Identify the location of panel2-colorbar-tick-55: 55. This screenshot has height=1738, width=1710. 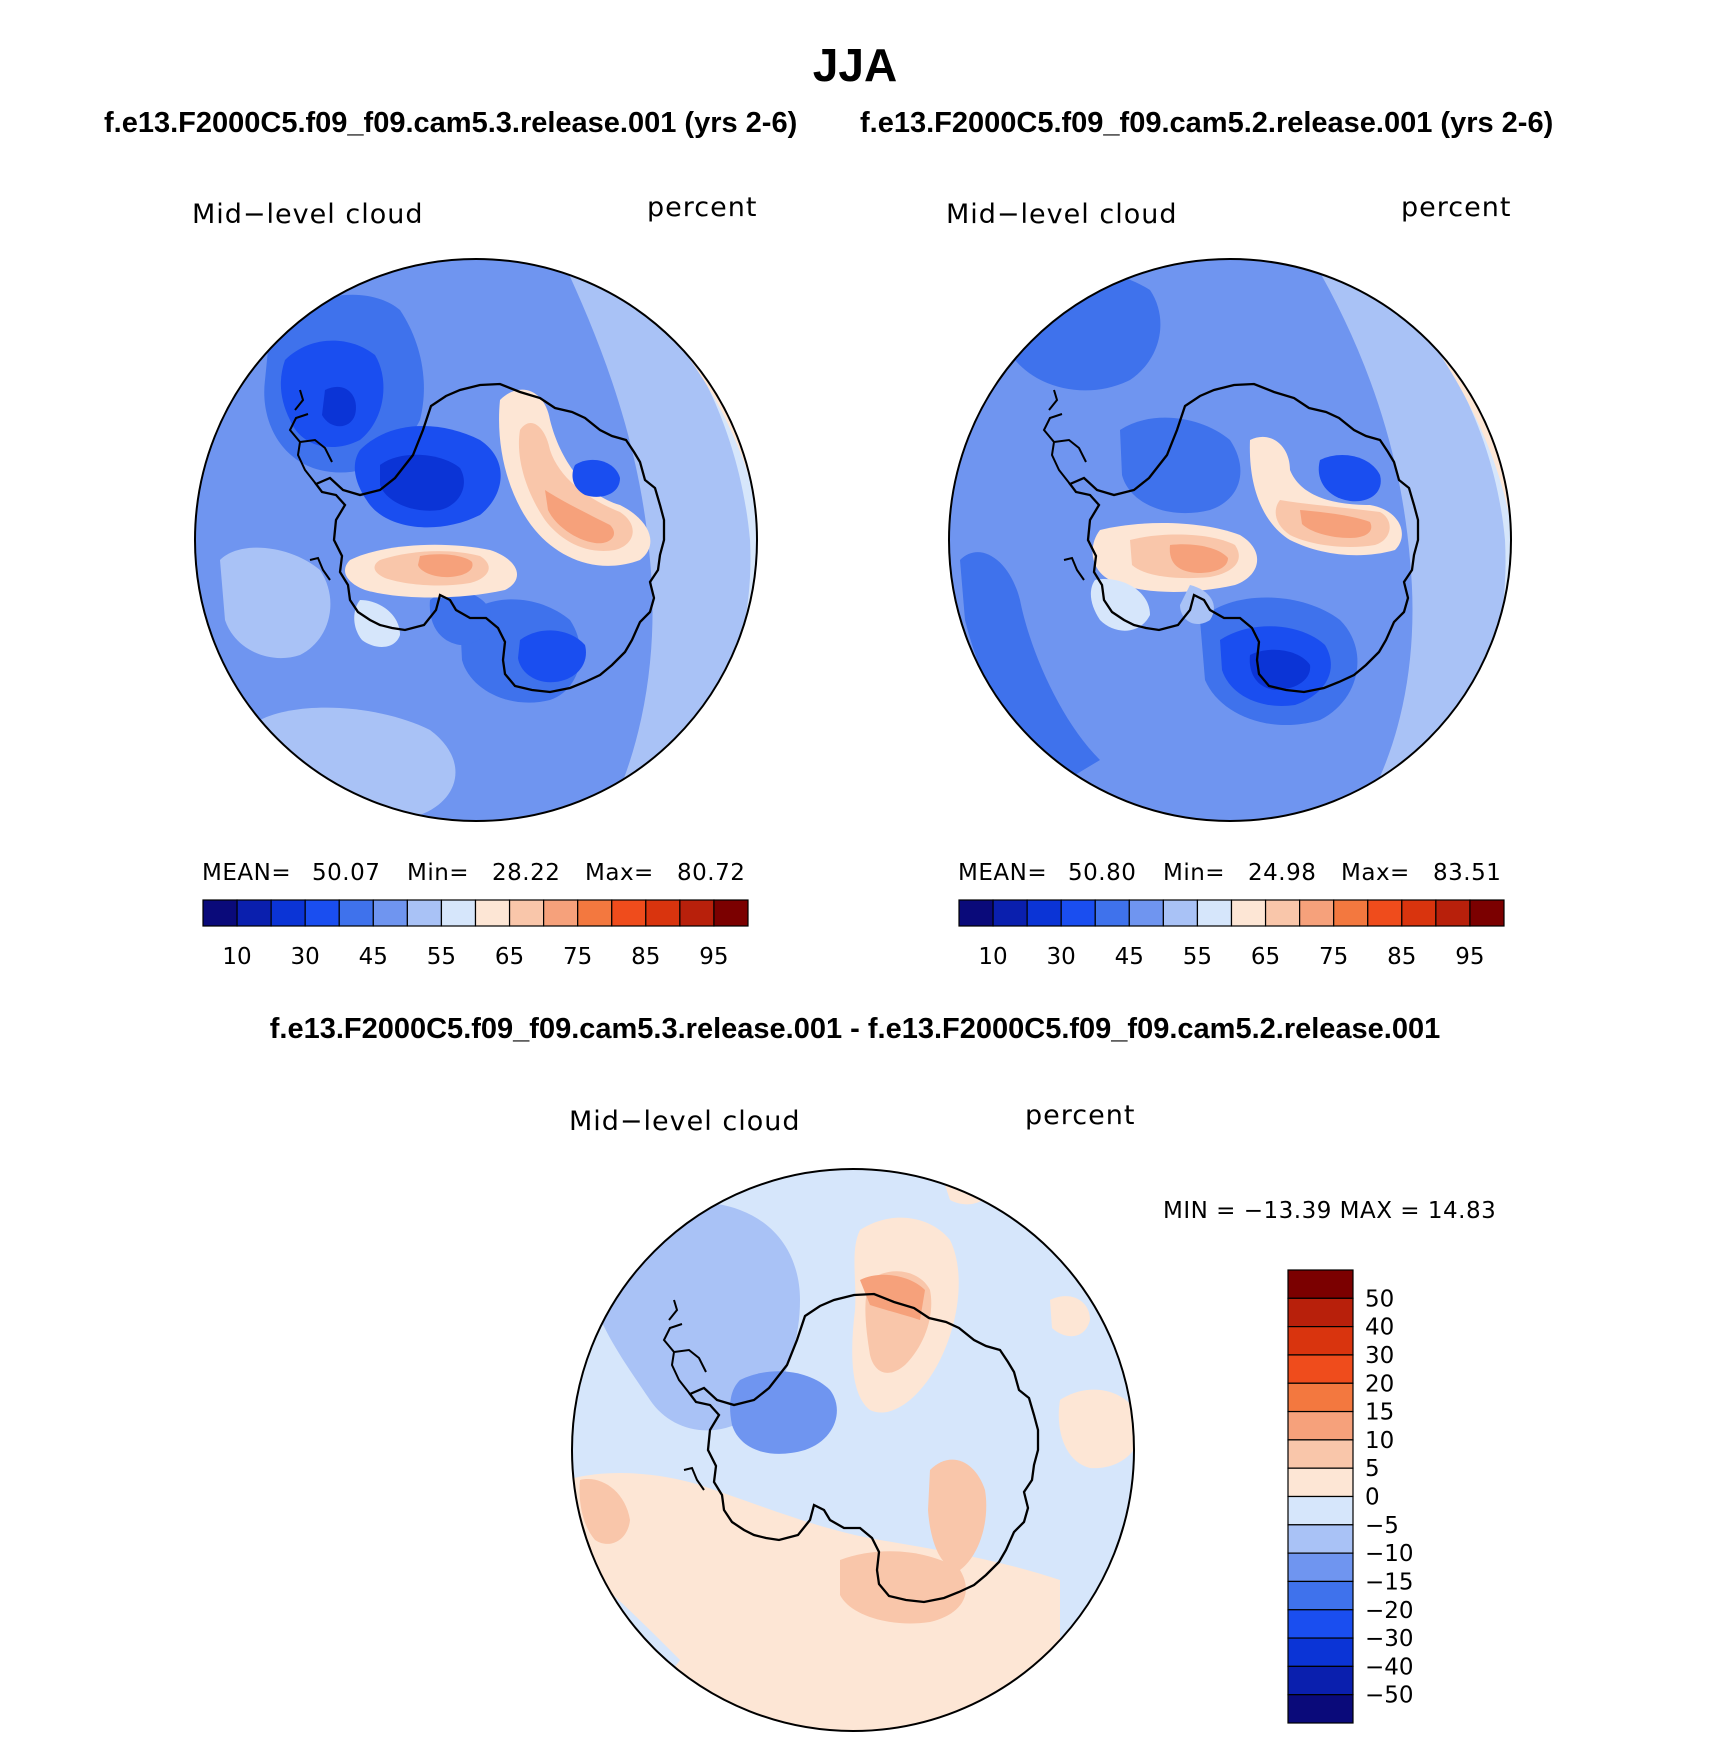
(1197, 957).